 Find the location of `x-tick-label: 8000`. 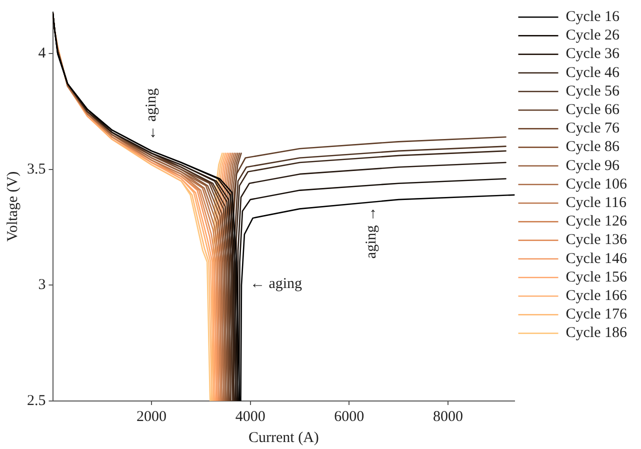

x-tick-label: 8000 is located at coordinates (447, 416).